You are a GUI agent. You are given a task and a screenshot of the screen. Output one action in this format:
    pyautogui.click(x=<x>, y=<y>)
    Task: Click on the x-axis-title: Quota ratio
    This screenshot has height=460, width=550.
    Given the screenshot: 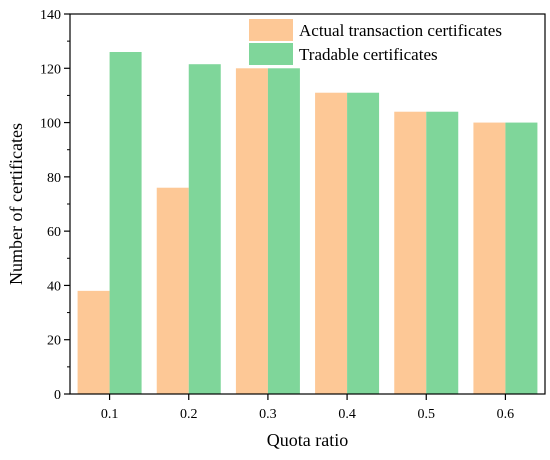 What is the action you would take?
    pyautogui.click(x=307, y=440)
    